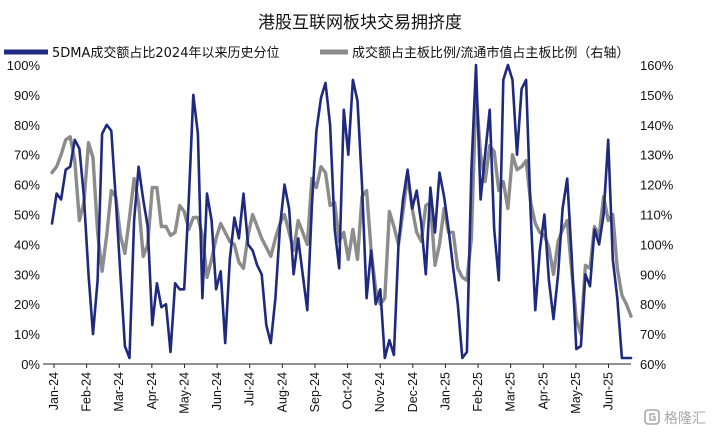 The width and height of the screenshot is (721, 438). I want to click on x-tick-label: Jan-24, so click(54, 391).